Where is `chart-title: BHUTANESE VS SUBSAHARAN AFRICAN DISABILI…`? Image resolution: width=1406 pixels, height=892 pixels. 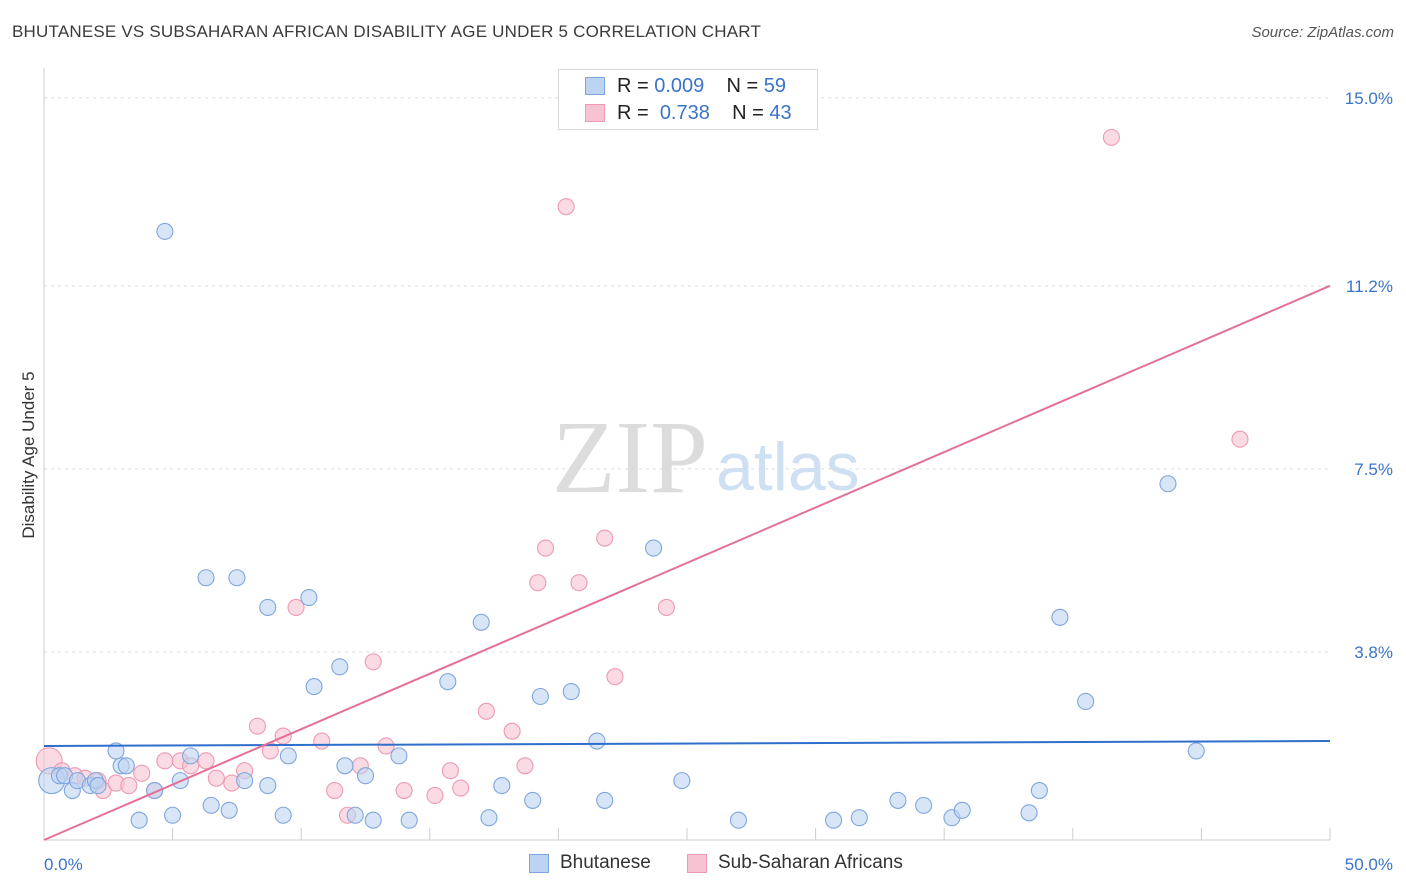
chart-title: BHUTANESE VS SUBSAHARAN AFRICAN DISABILI… is located at coordinates (387, 31).